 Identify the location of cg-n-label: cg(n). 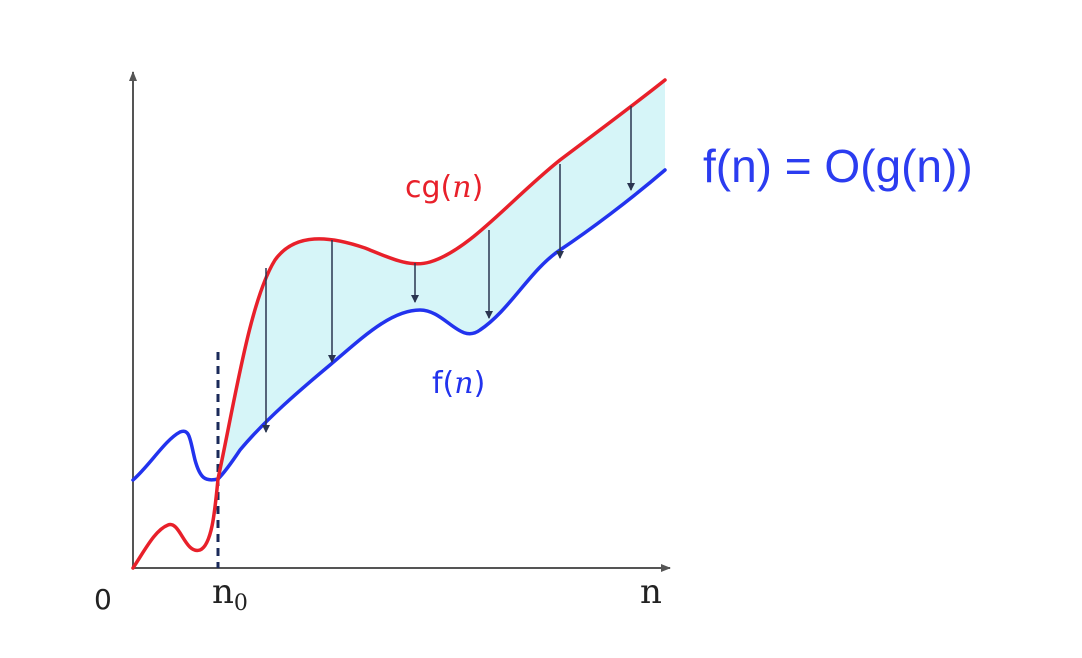
(444, 187).